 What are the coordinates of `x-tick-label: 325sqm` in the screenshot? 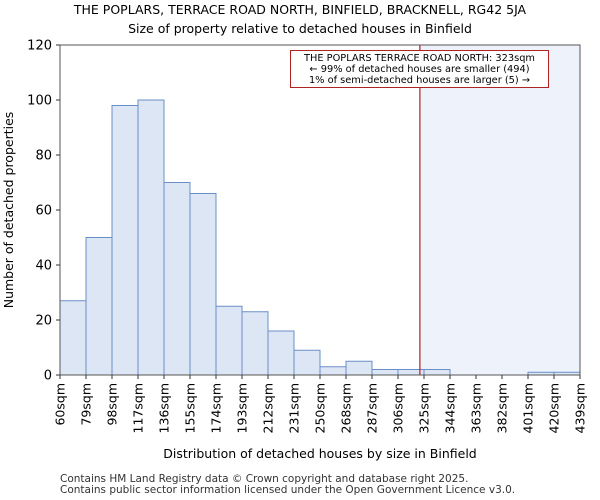 It's located at (424, 408).